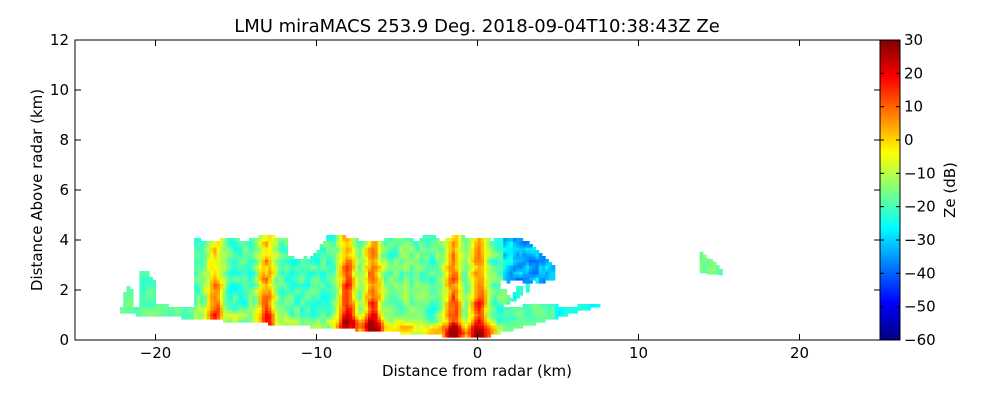 The height and width of the screenshot is (400, 1000). What do you see at coordinates (399, 297) in the screenshot?
I see `ze-cell-1921` at bounding box center [399, 297].